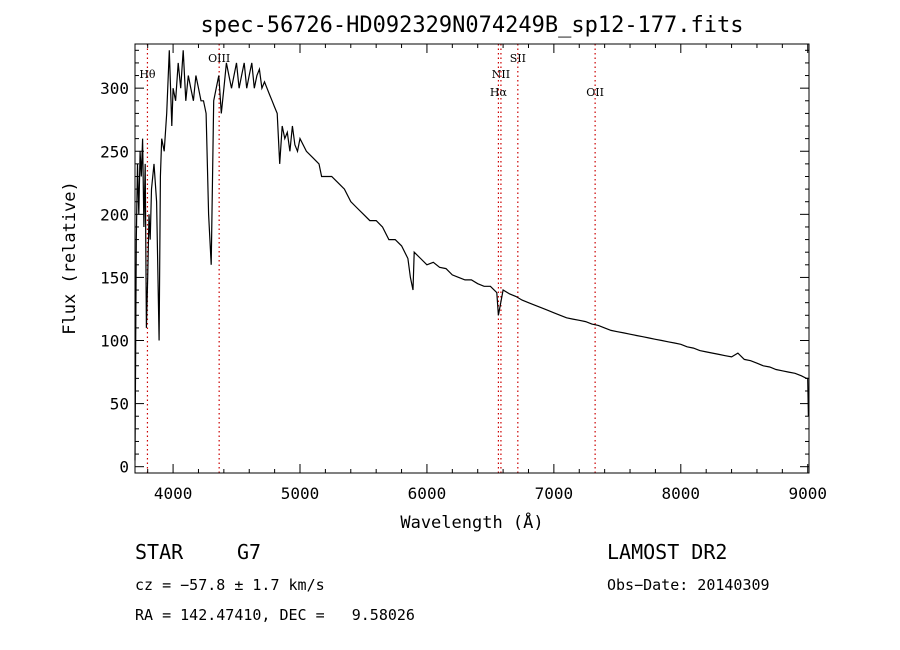 The image size is (900, 650). Describe the element at coordinates (501, 74) in the screenshot. I see `emission-line-label: NII` at that location.